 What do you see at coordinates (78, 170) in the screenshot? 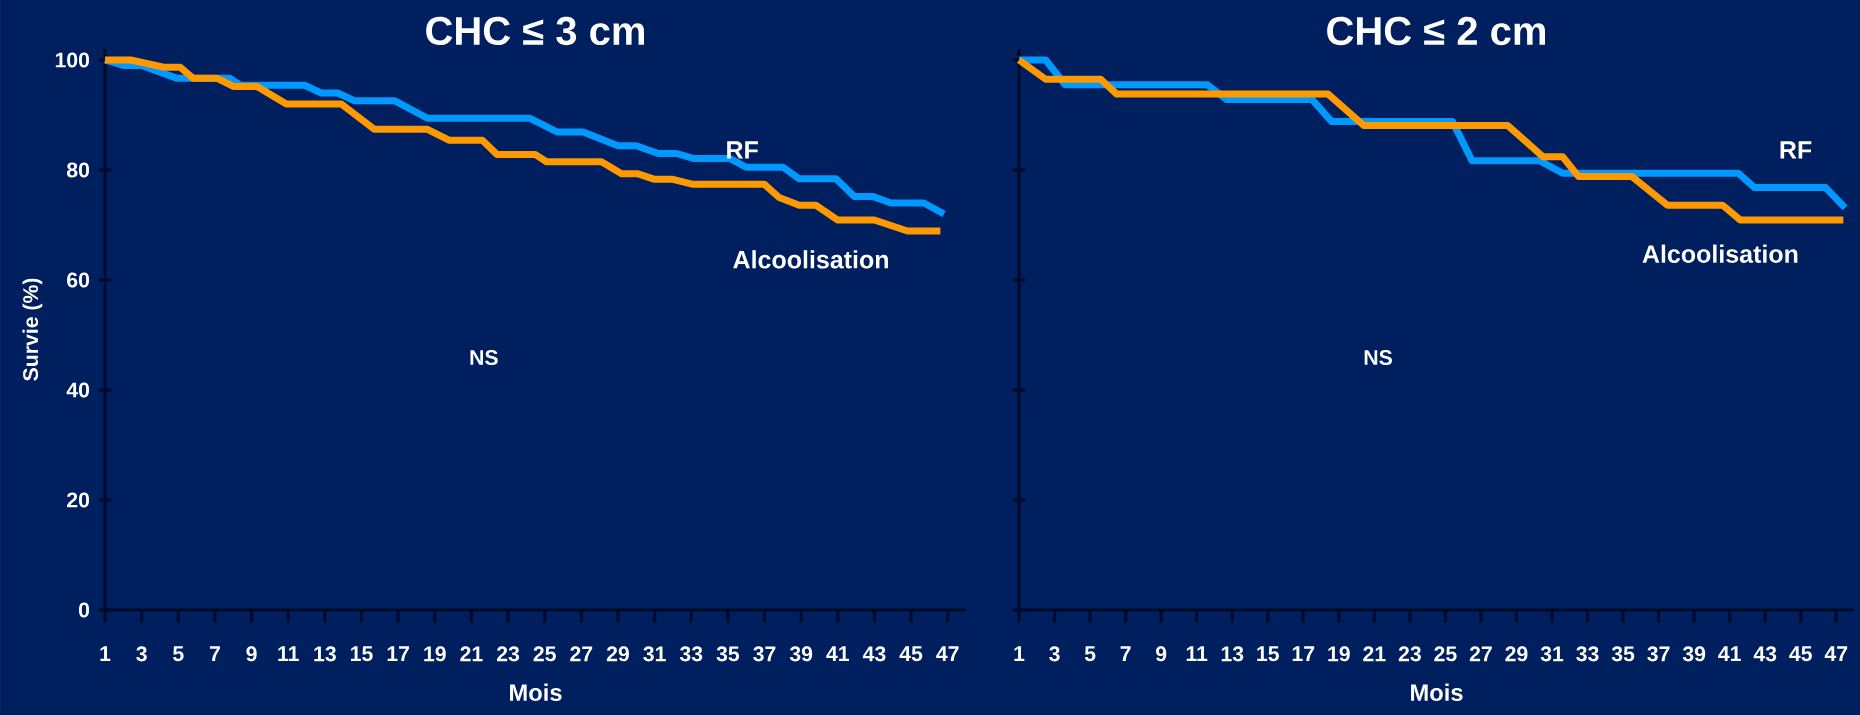
I see `y-tick-label: 80` at bounding box center [78, 170].